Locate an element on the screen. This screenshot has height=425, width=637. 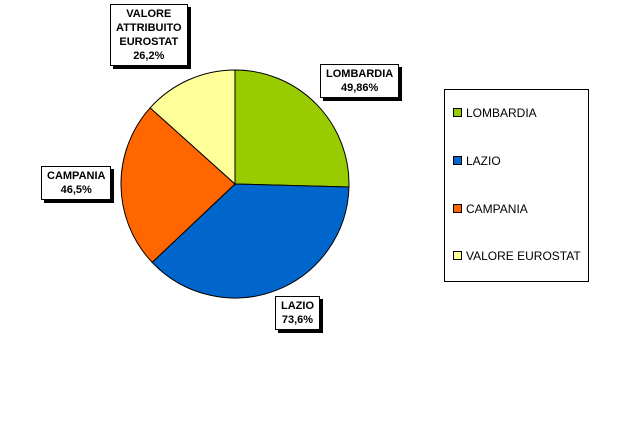
pie-slice-campania is located at coordinates (178, 185).